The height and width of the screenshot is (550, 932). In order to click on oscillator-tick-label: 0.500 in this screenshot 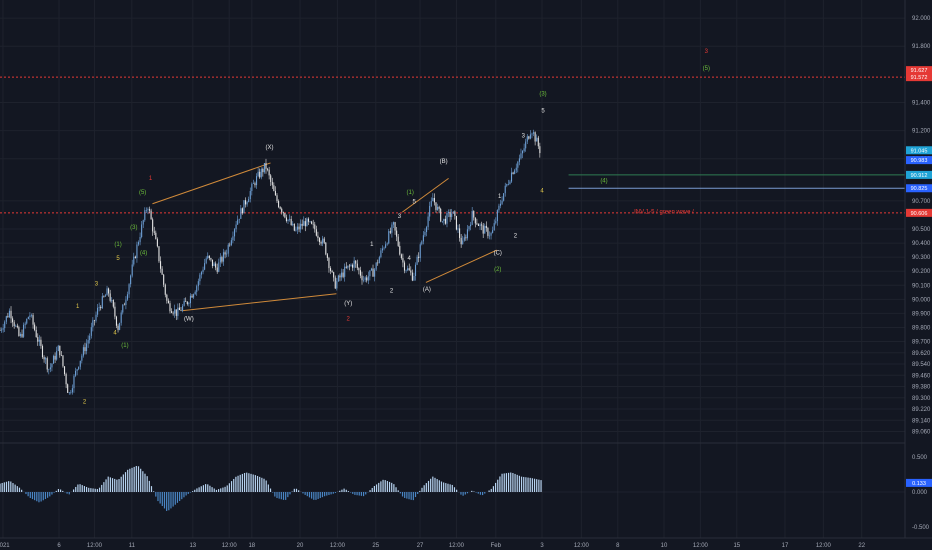, I will do `click(920, 458)`.